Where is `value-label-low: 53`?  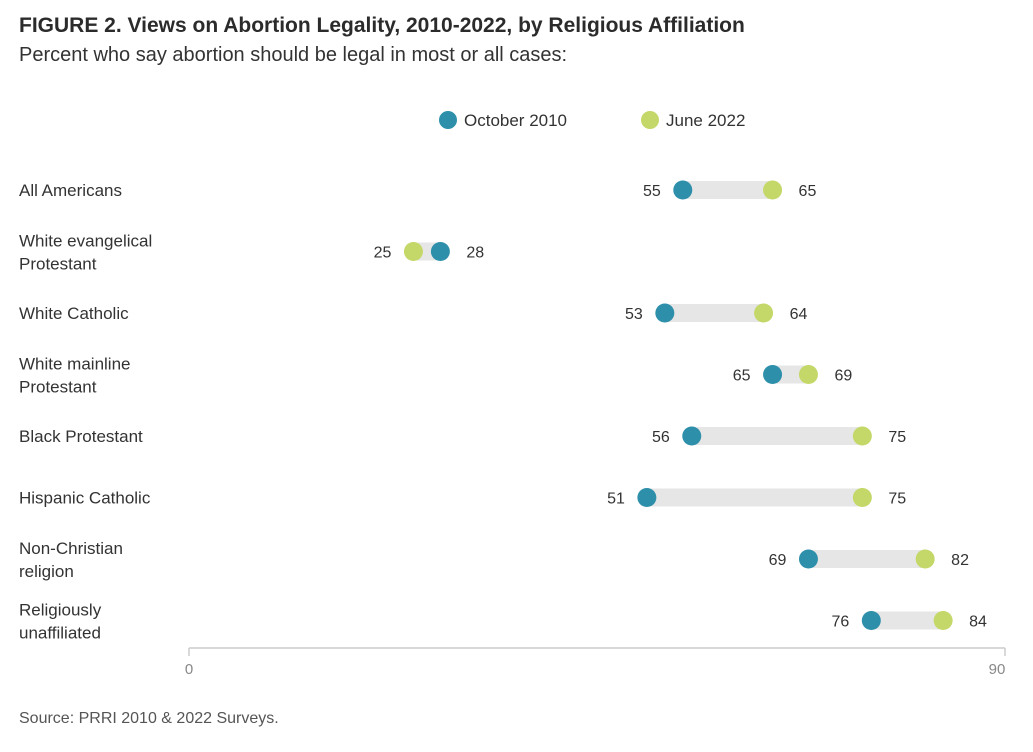
value-label-low: 53 is located at coordinates (634, 314).